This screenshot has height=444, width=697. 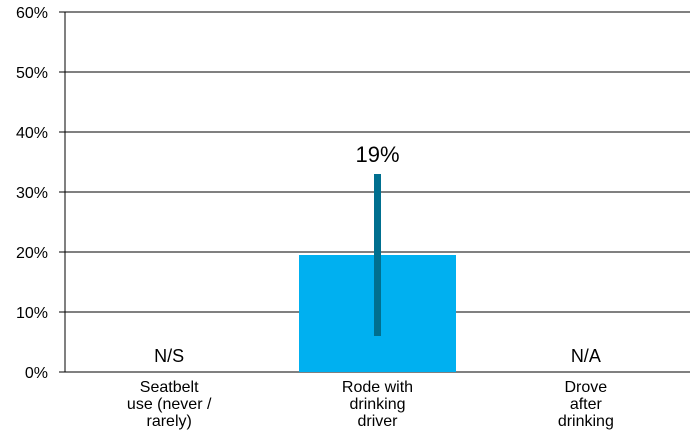 I want to click on y-tick-label: 60%, so click(x=32, y=13).